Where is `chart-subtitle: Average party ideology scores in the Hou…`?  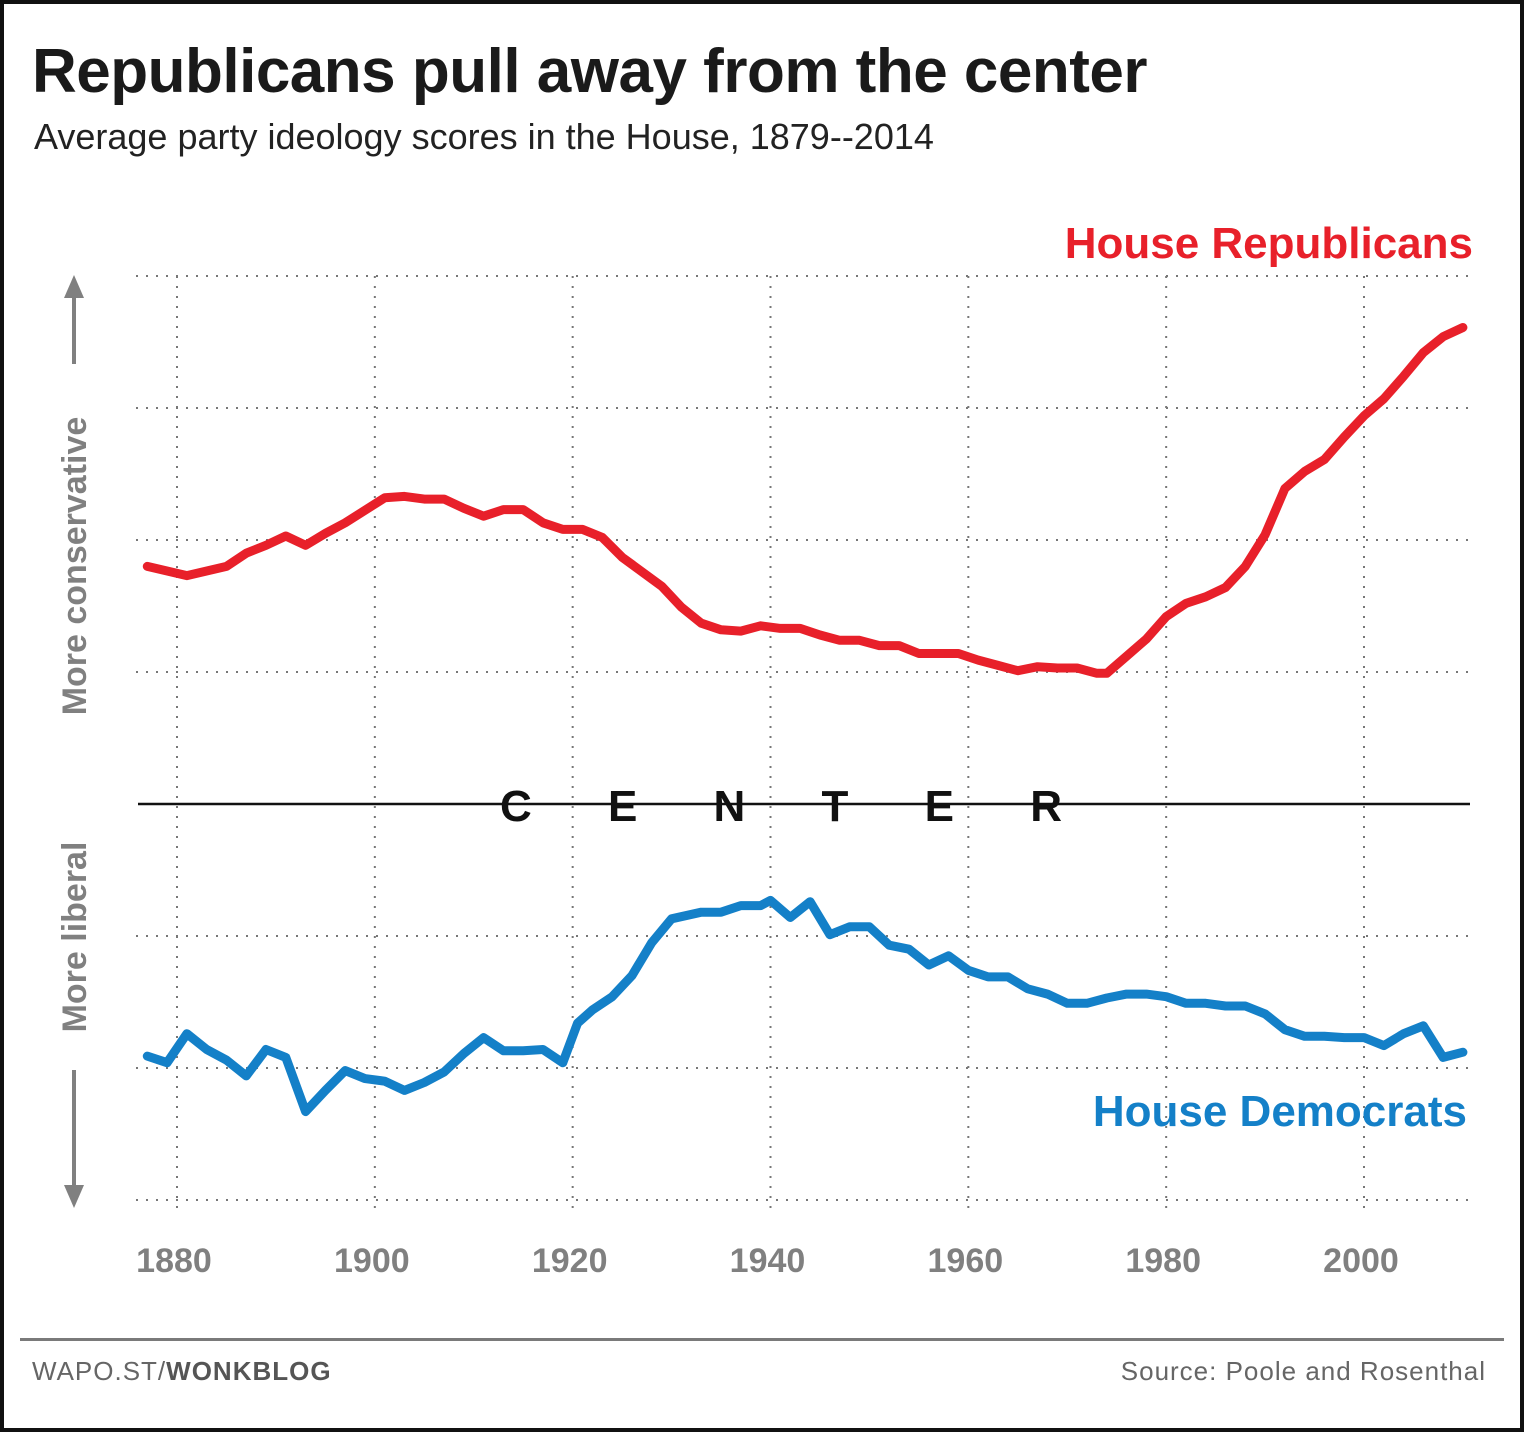 chart-subtitle: Average party ideology scores in the Hou… is located at coordinates (484, 136).